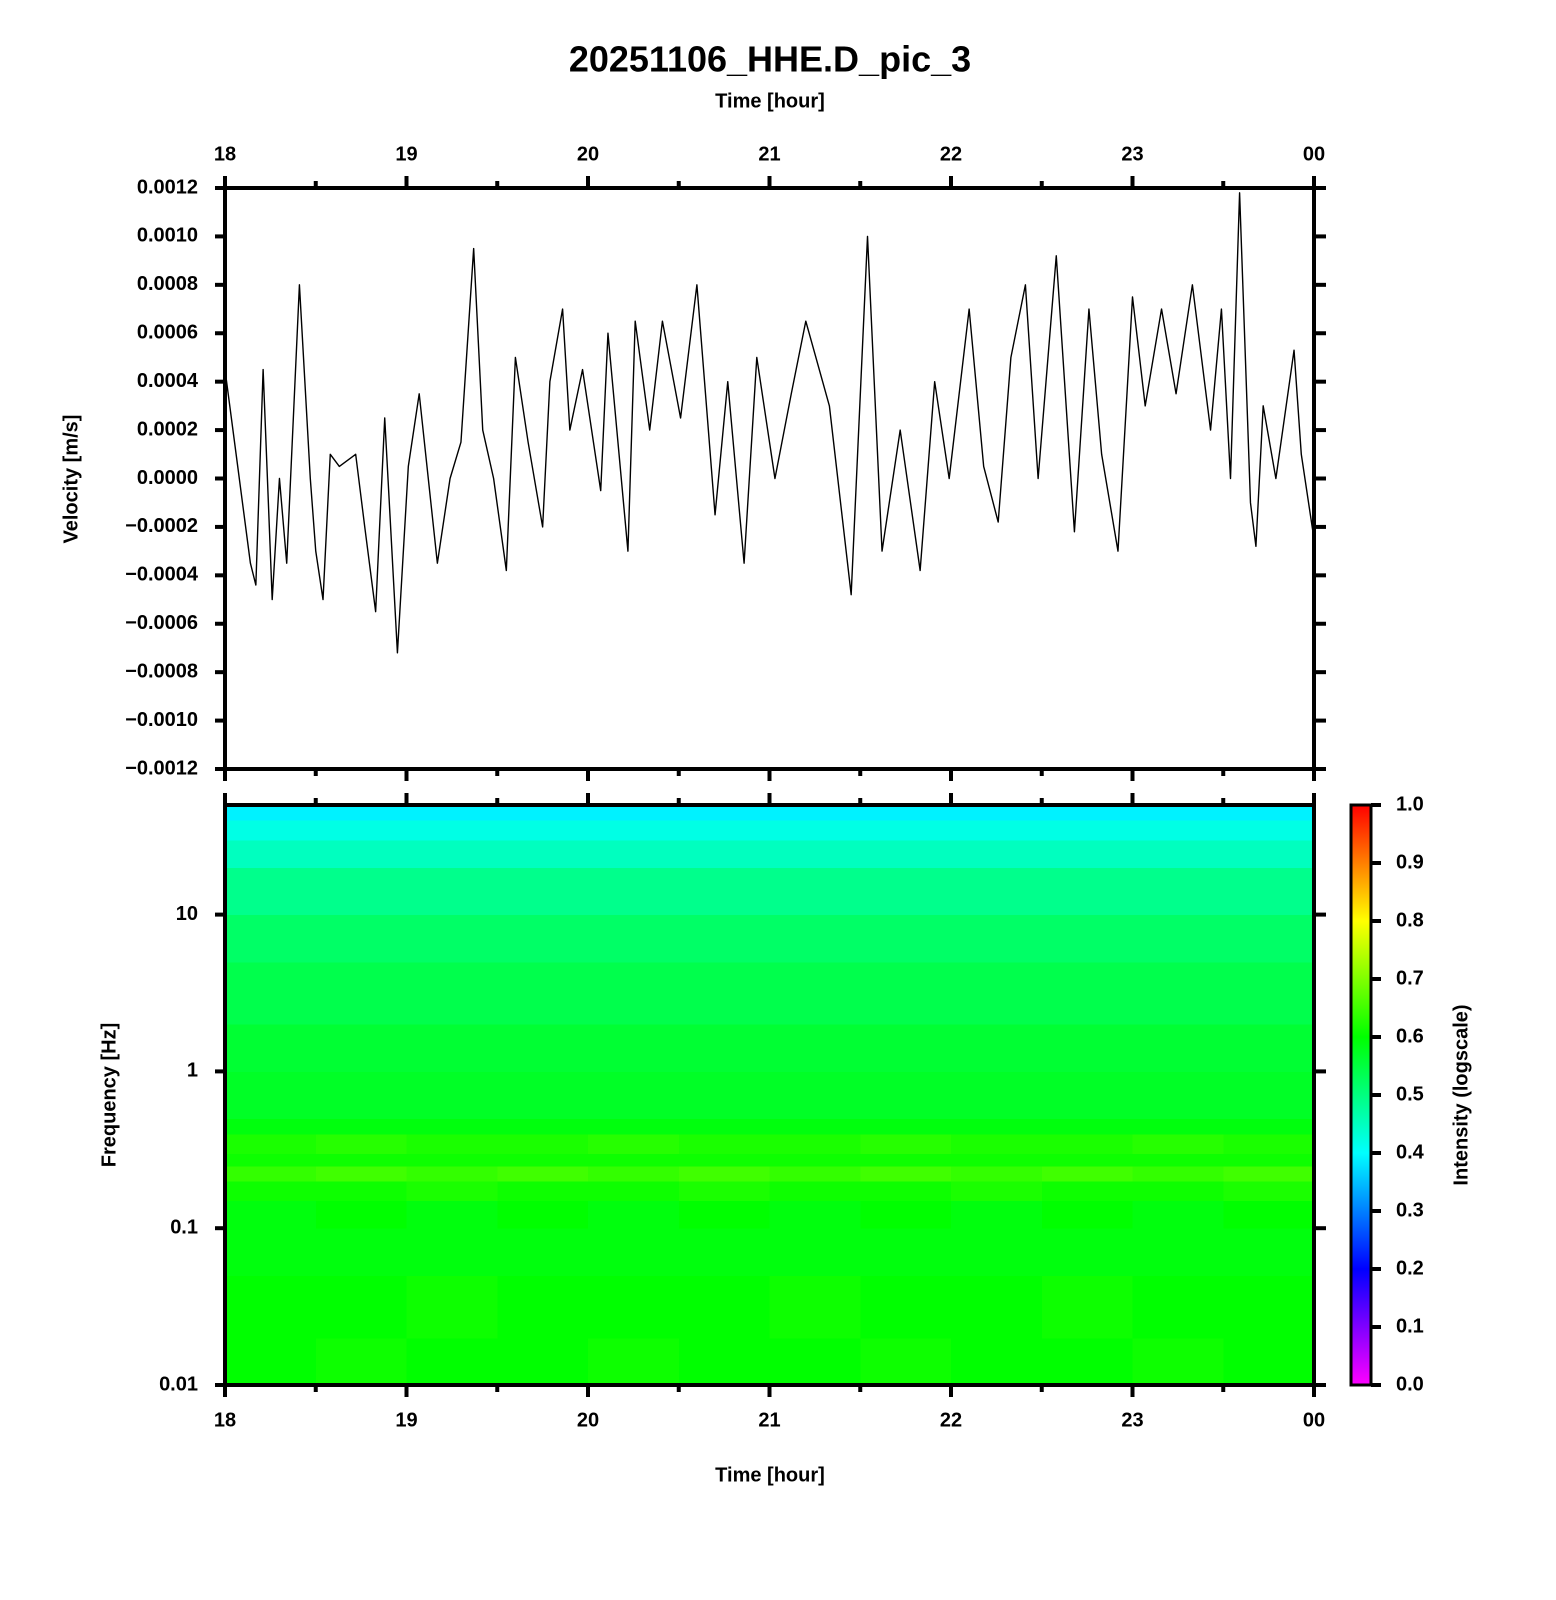 The width and height of the screenshot is (1556, 1600). Describe the element at coordinates (406, 154) in the screenshot. I see `x-tick-label: 19` at that location.